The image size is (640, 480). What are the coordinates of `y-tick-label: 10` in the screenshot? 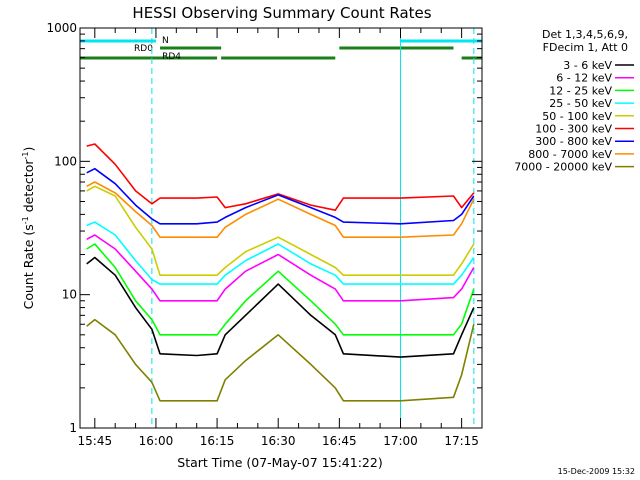 It's located at (69, 295).